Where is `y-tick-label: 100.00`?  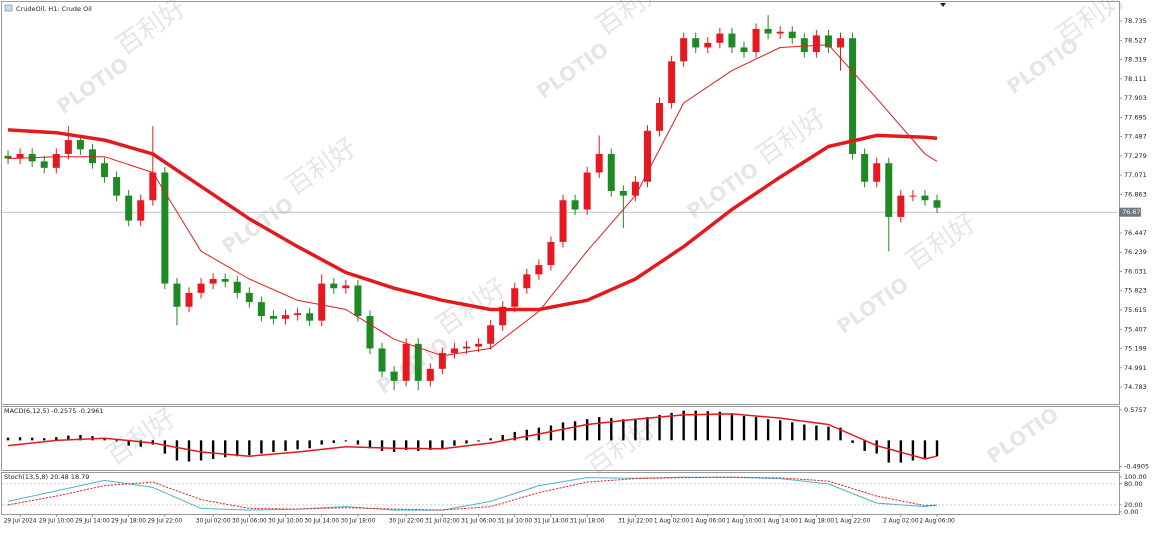
y-tick-label: 100.00 is located at coordinates (1135, 477).